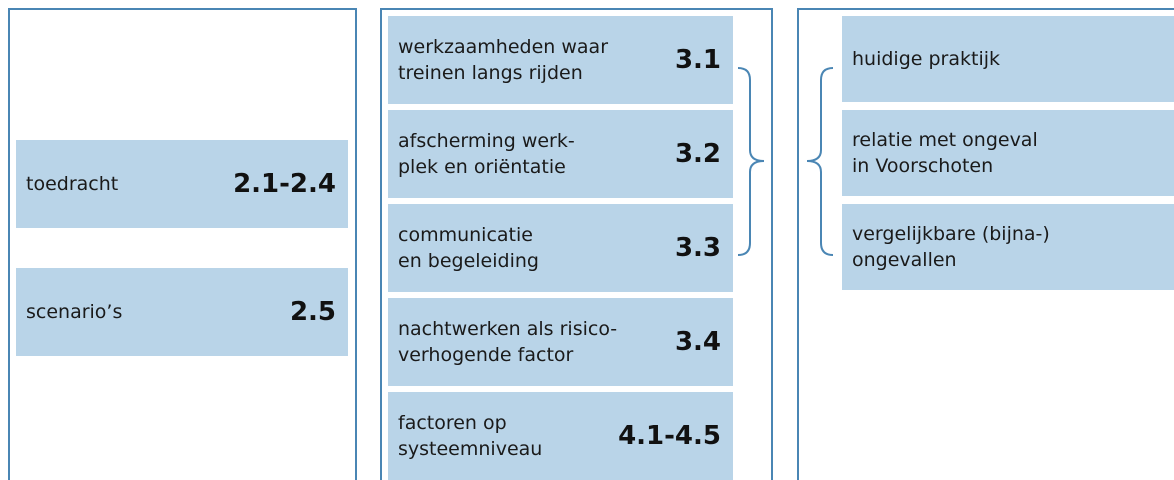  I want to click on section-code: 3.3, so click(697, 248).